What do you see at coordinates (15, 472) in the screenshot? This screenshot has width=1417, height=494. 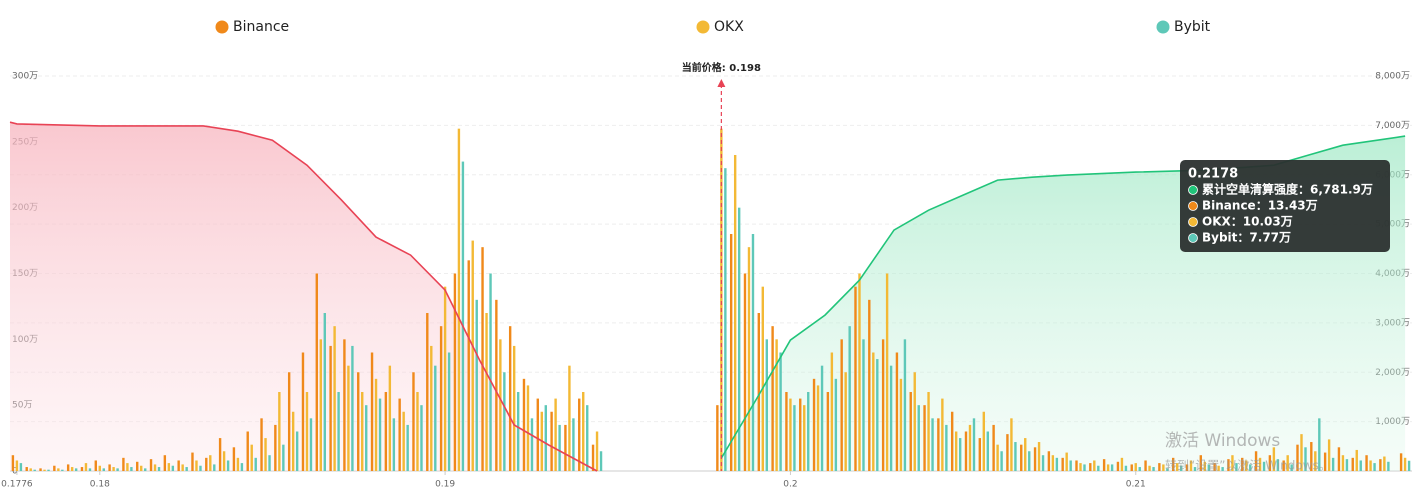 I see `y-tick-label: 0` at bounding box center [15, 472].